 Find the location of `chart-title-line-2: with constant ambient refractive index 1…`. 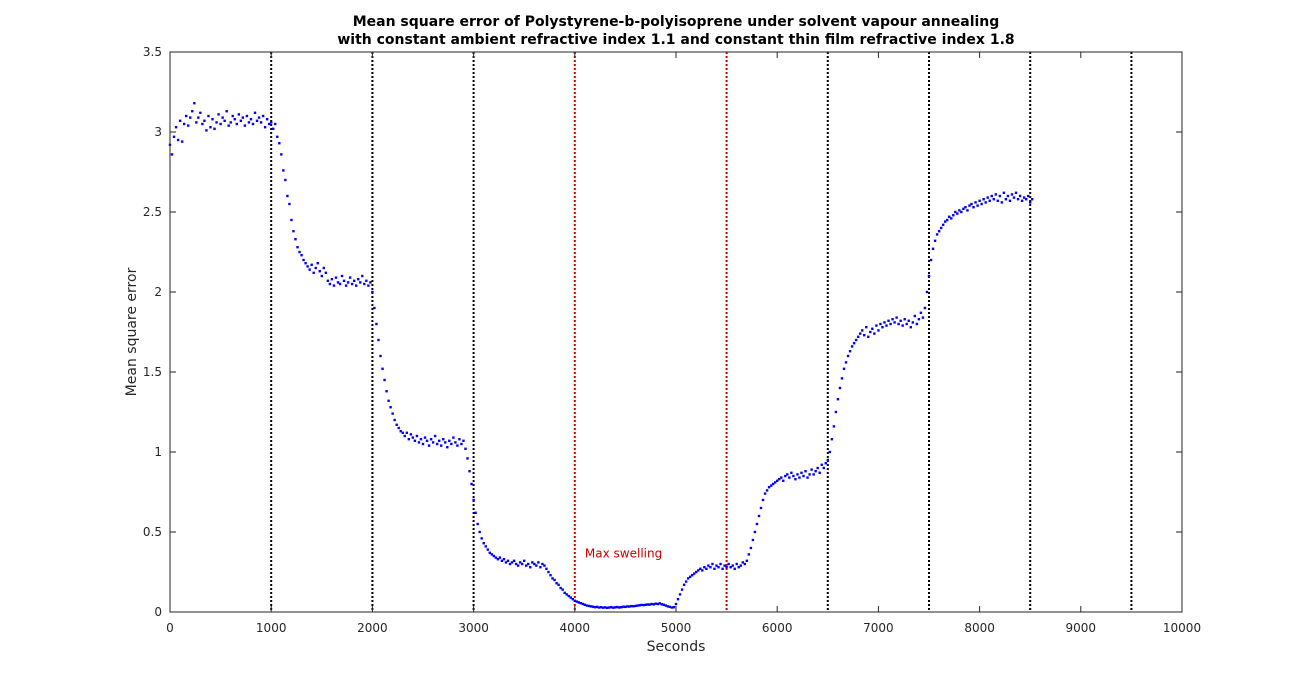

chart-title-line-2: with constant ambient refractive index 1… is located at coordinates (675, 40).